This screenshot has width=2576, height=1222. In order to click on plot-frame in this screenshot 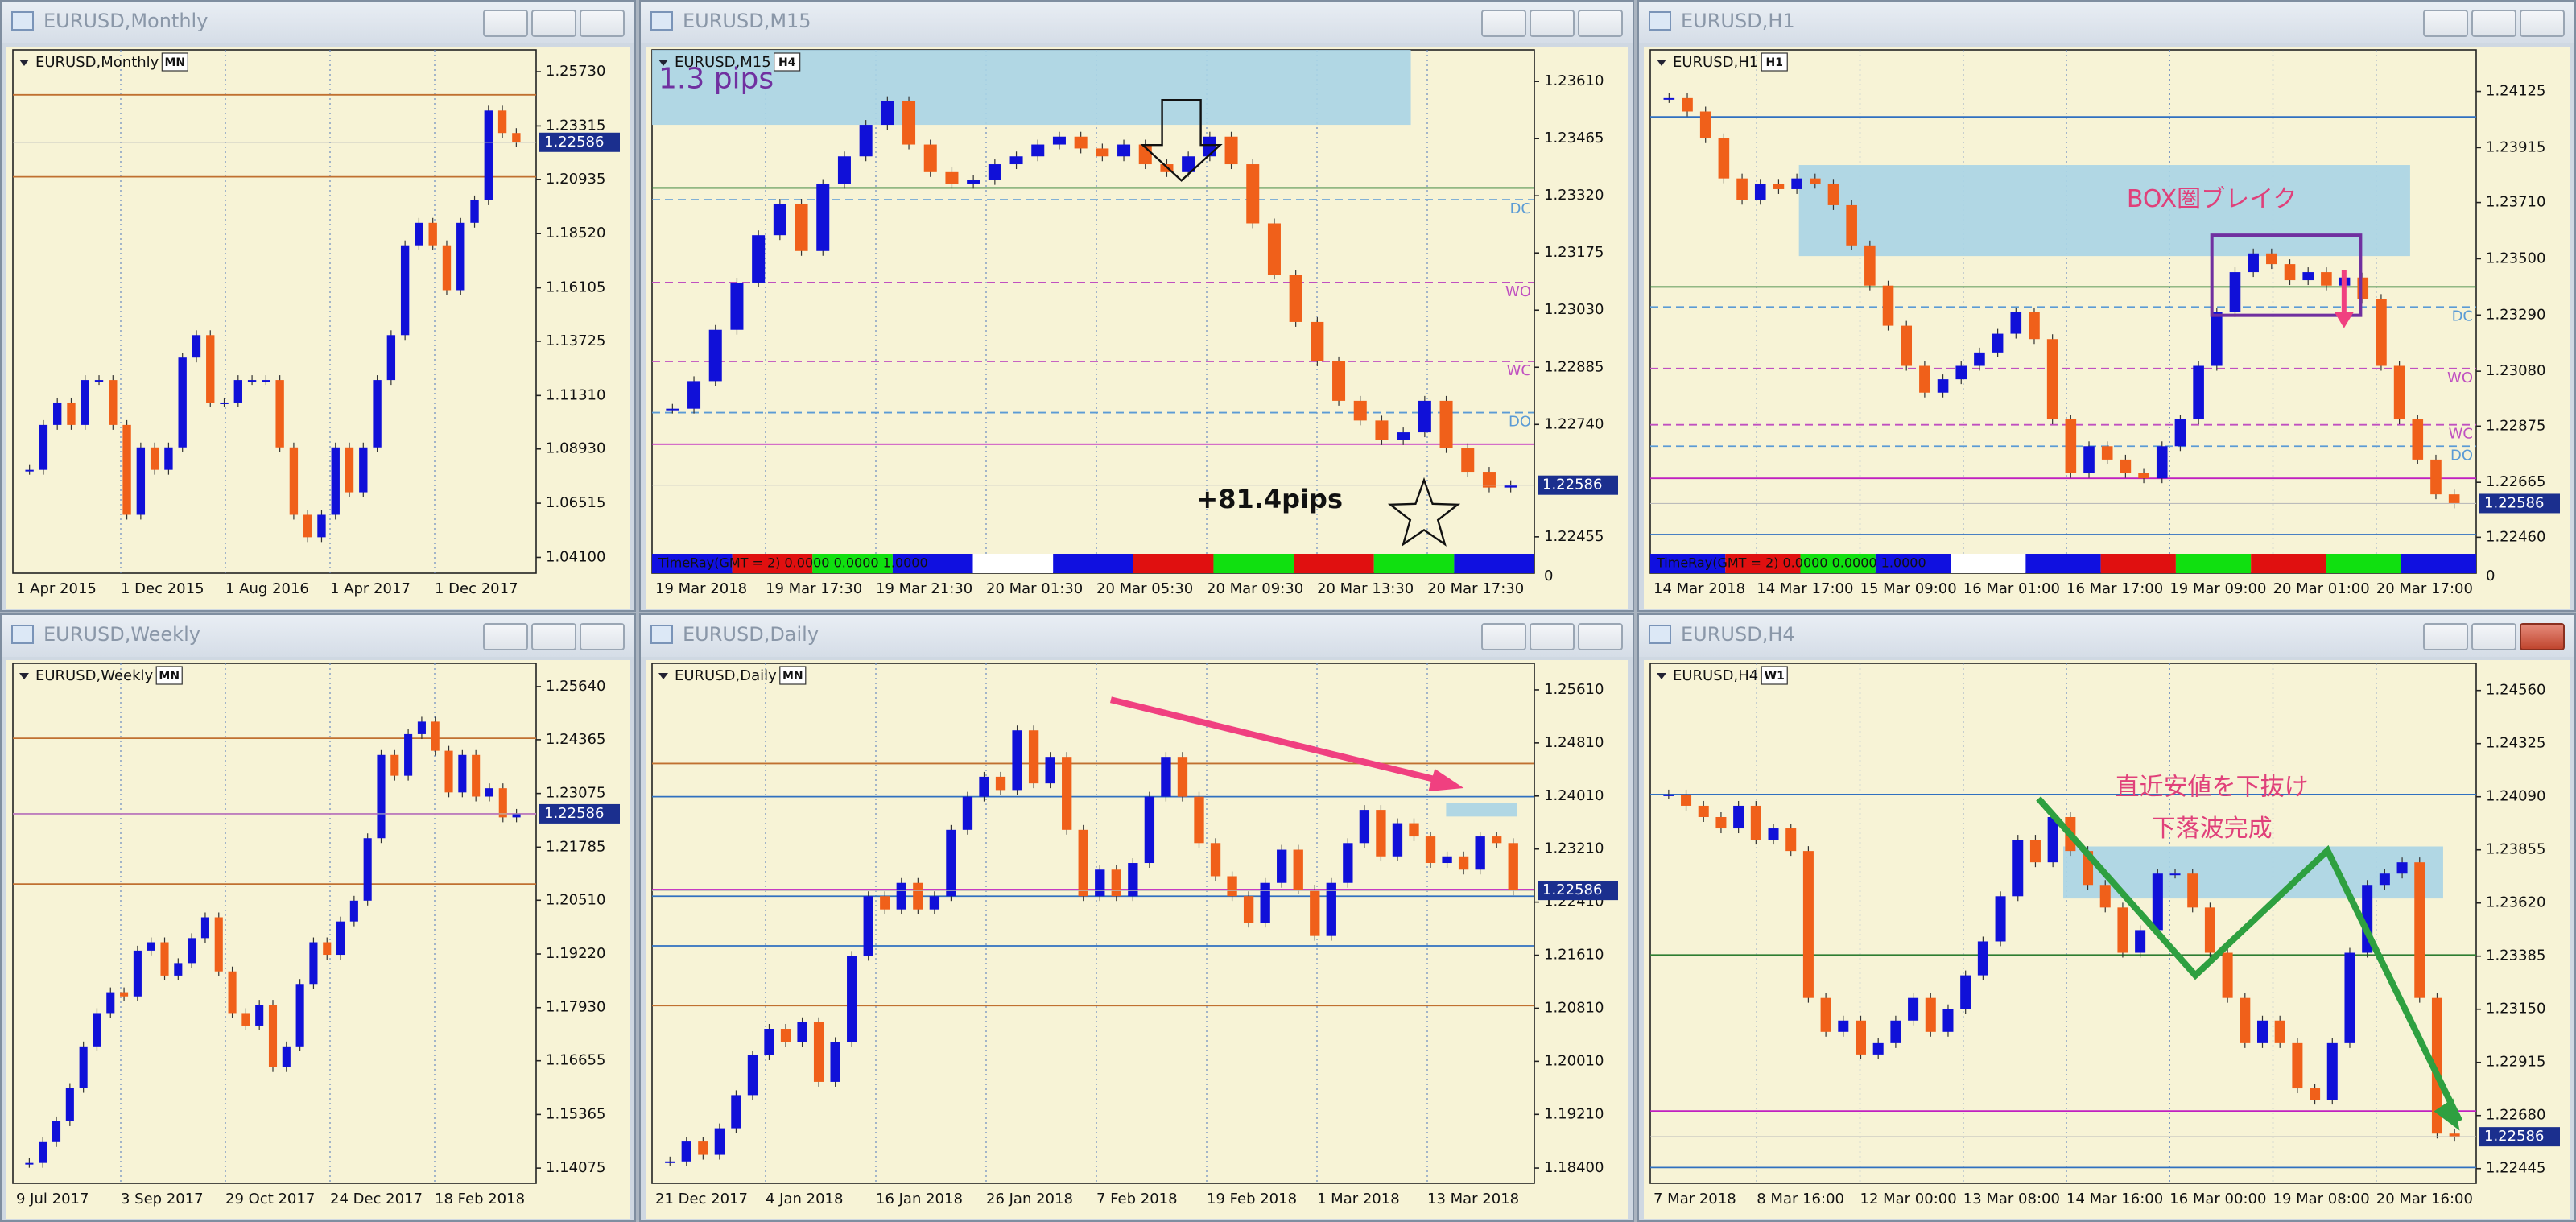, I will do `click(274, 923)`.